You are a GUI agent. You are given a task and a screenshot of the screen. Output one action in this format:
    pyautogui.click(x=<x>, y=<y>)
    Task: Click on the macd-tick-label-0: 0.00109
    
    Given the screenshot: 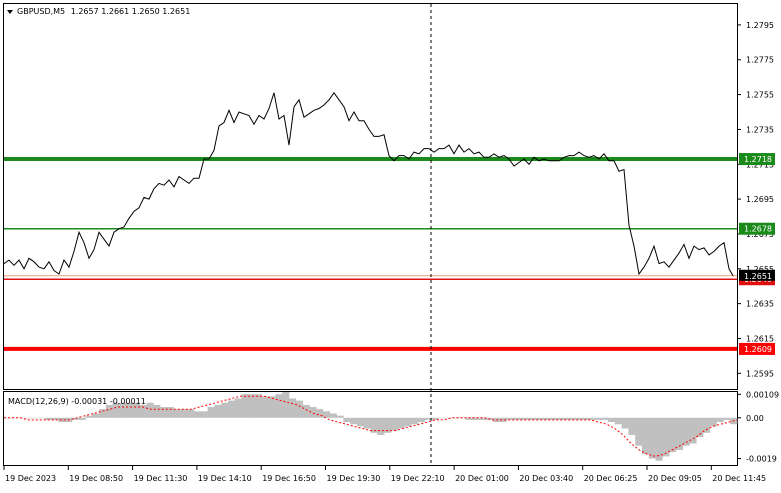 What is the action you would take?
    pyautogui.click(x=762, y=394)
    